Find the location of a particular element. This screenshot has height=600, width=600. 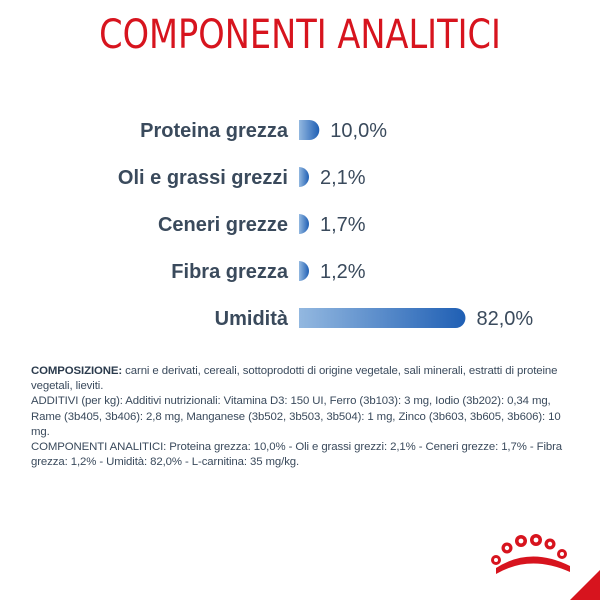

bar-umidita is located at coordinates (382, 318).